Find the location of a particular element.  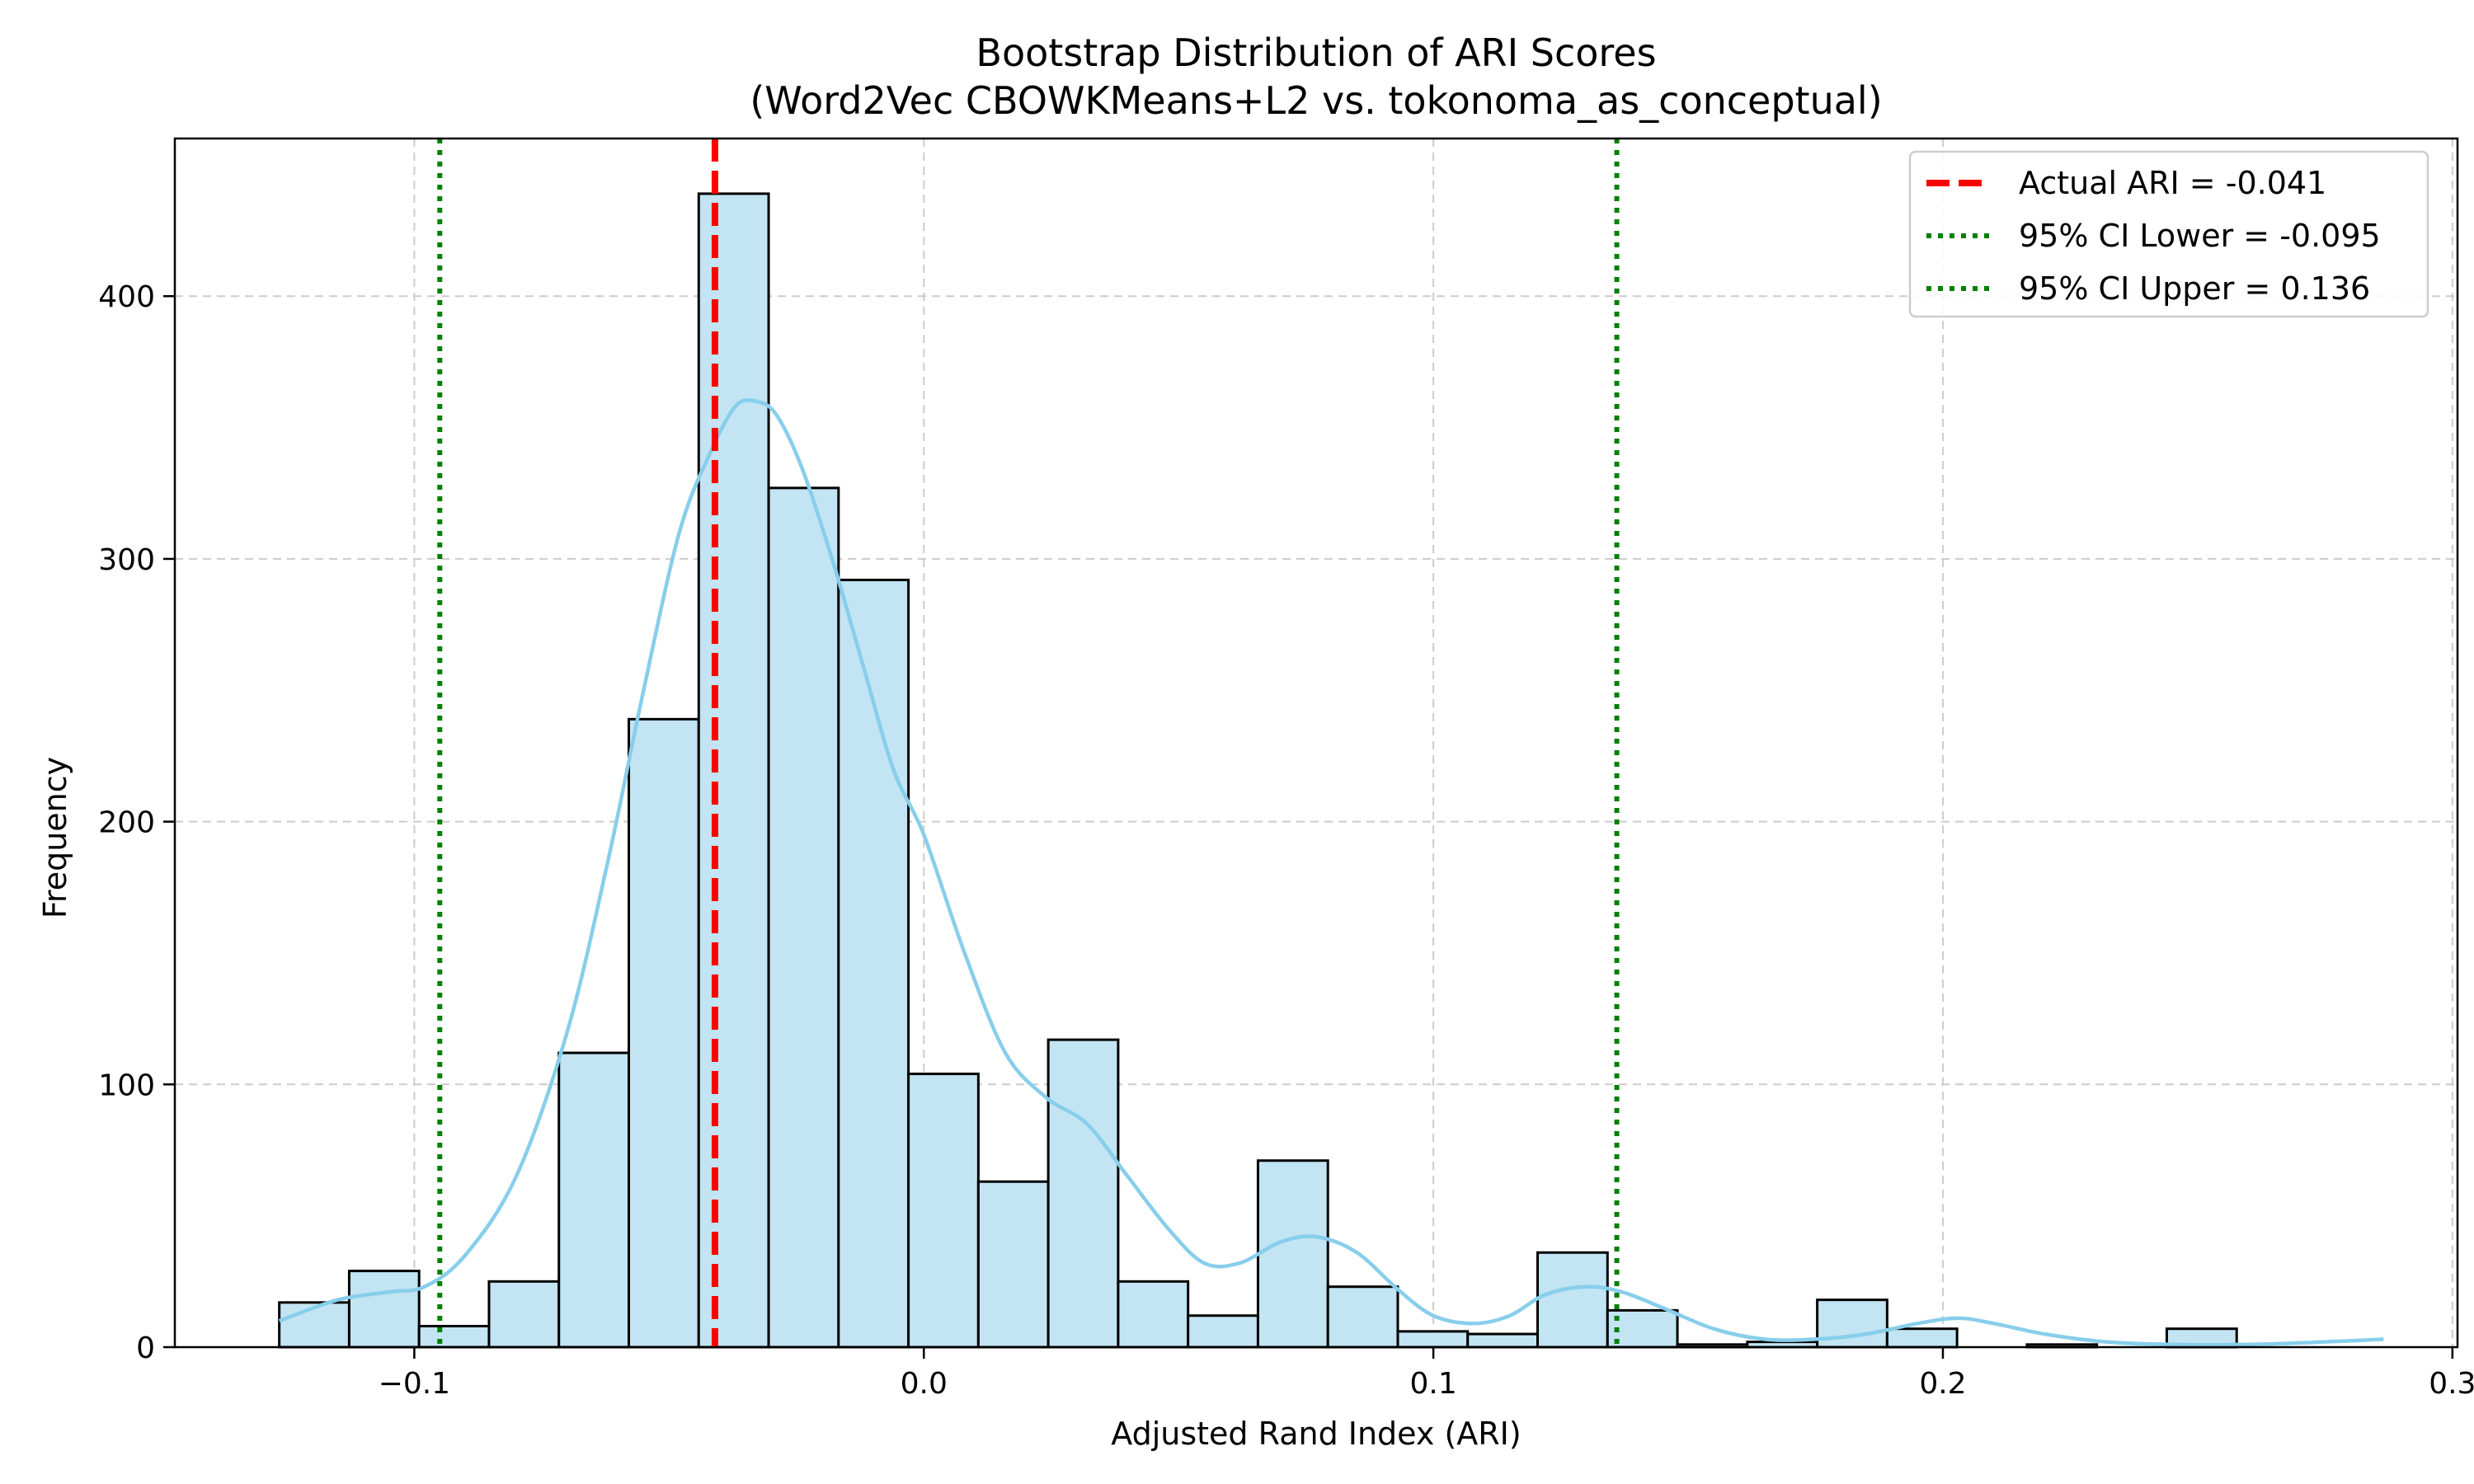

x-tick-label: 0.0 is located at coordinates (924, 1384).